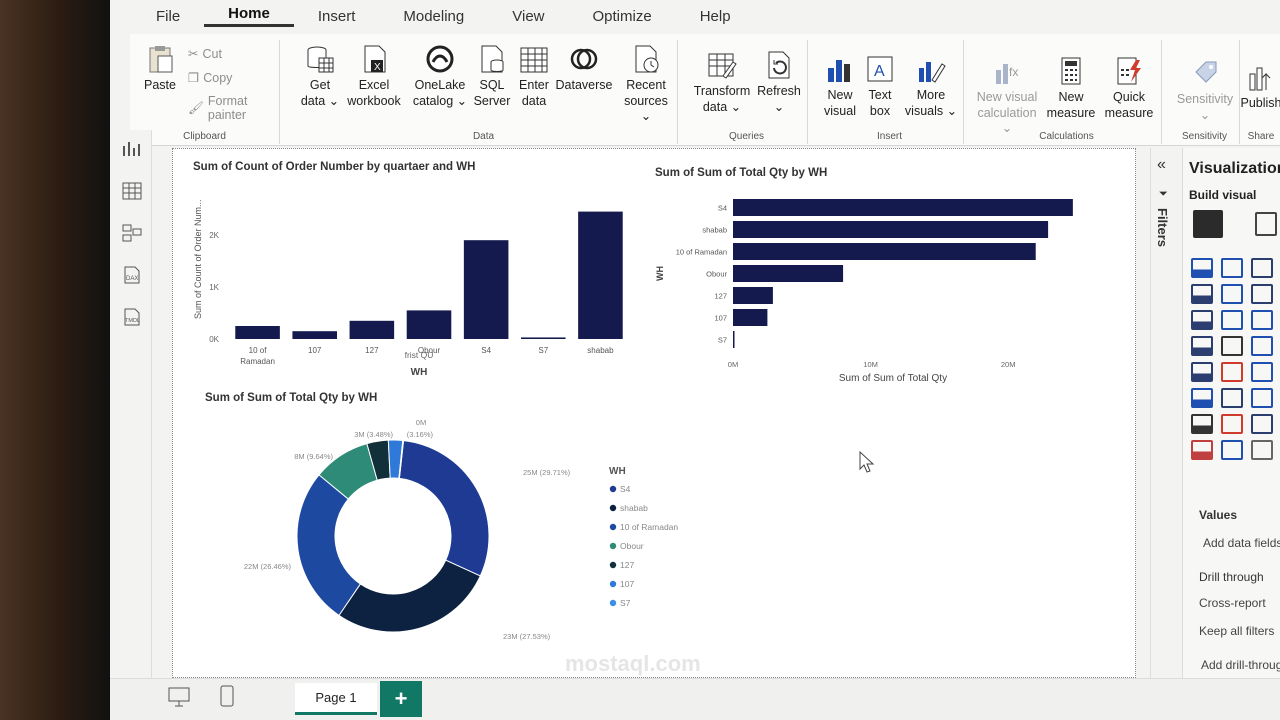  I want to click on build-visual-tab-icon, so click(1208, 224).